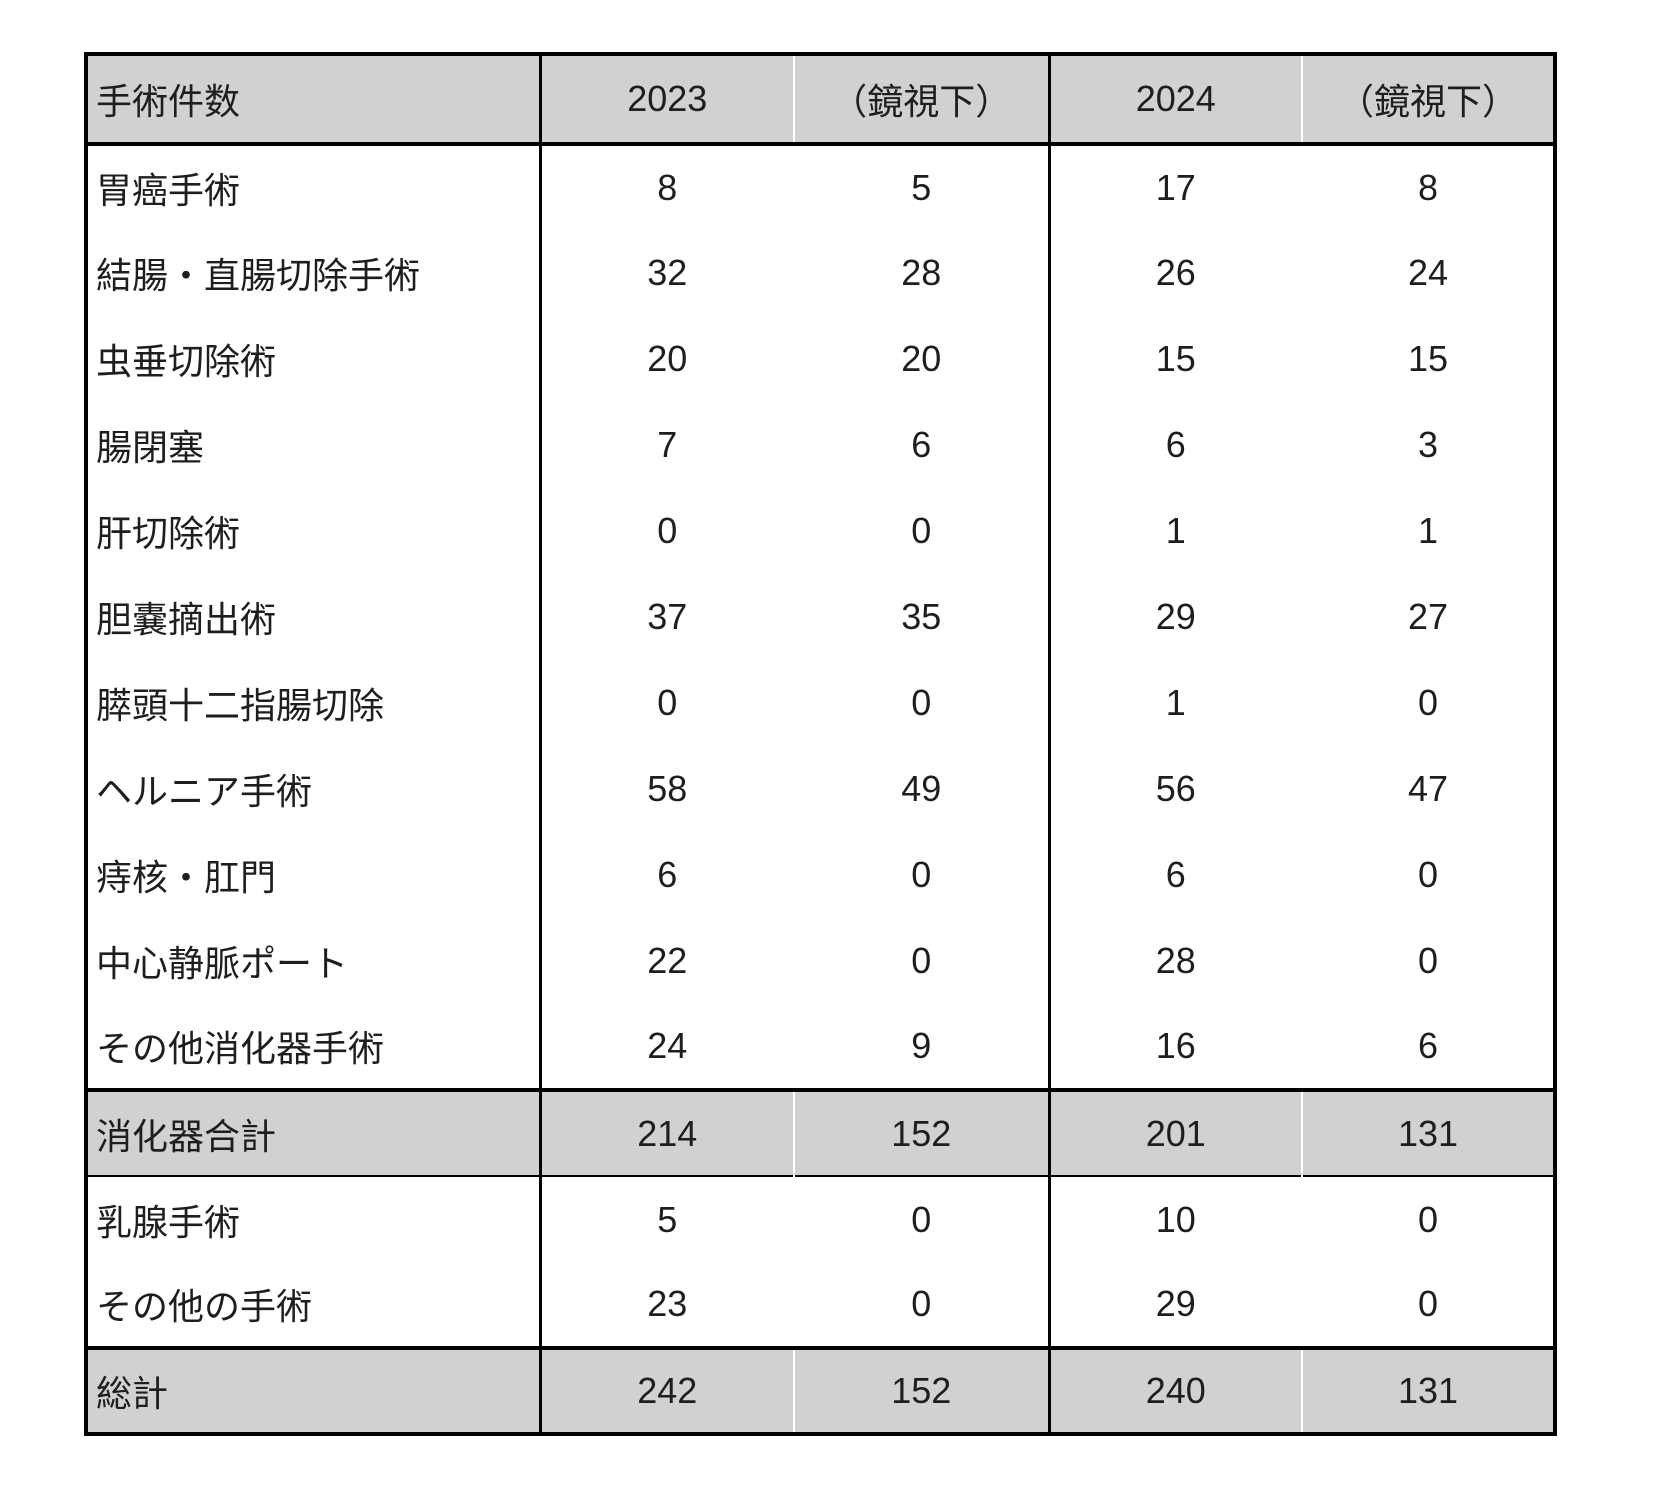 The image size is (1662, 1497). What do you see at coordinates (667, 1391) in the screenshot?
I see `cell-value: 242` at bounding box center [667, 1391].